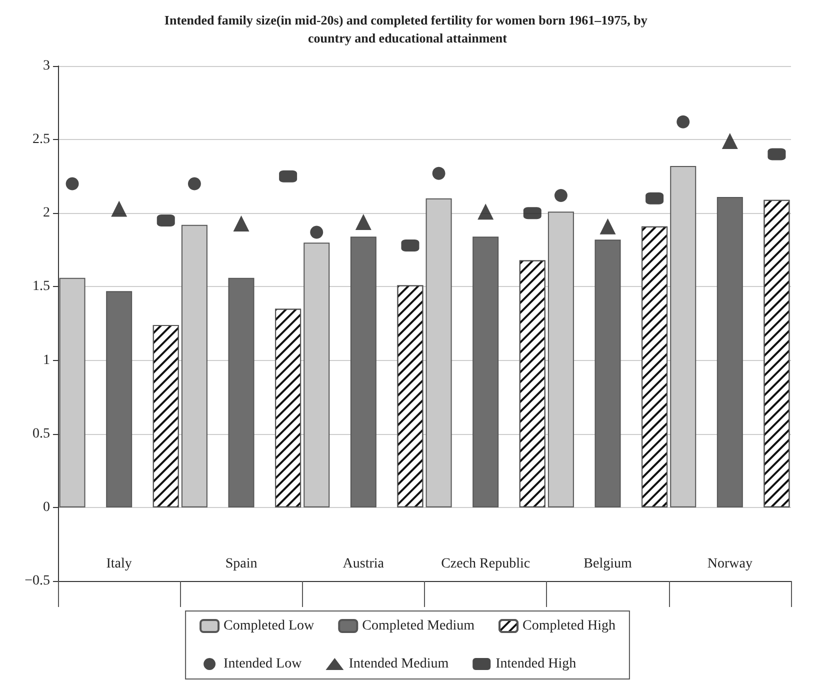 The image size is (815, 691). Describe the element at coordinates (263, 664) in the screenshot. I see `legend-label: Intended Low` at that location.